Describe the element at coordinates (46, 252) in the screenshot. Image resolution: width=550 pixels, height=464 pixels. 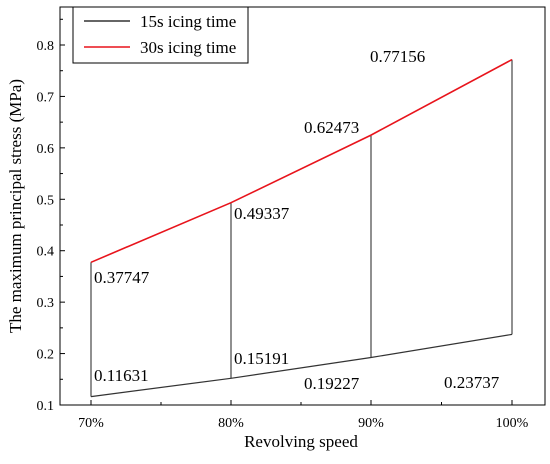
I see `y-tick-label: 0.4` at that location.